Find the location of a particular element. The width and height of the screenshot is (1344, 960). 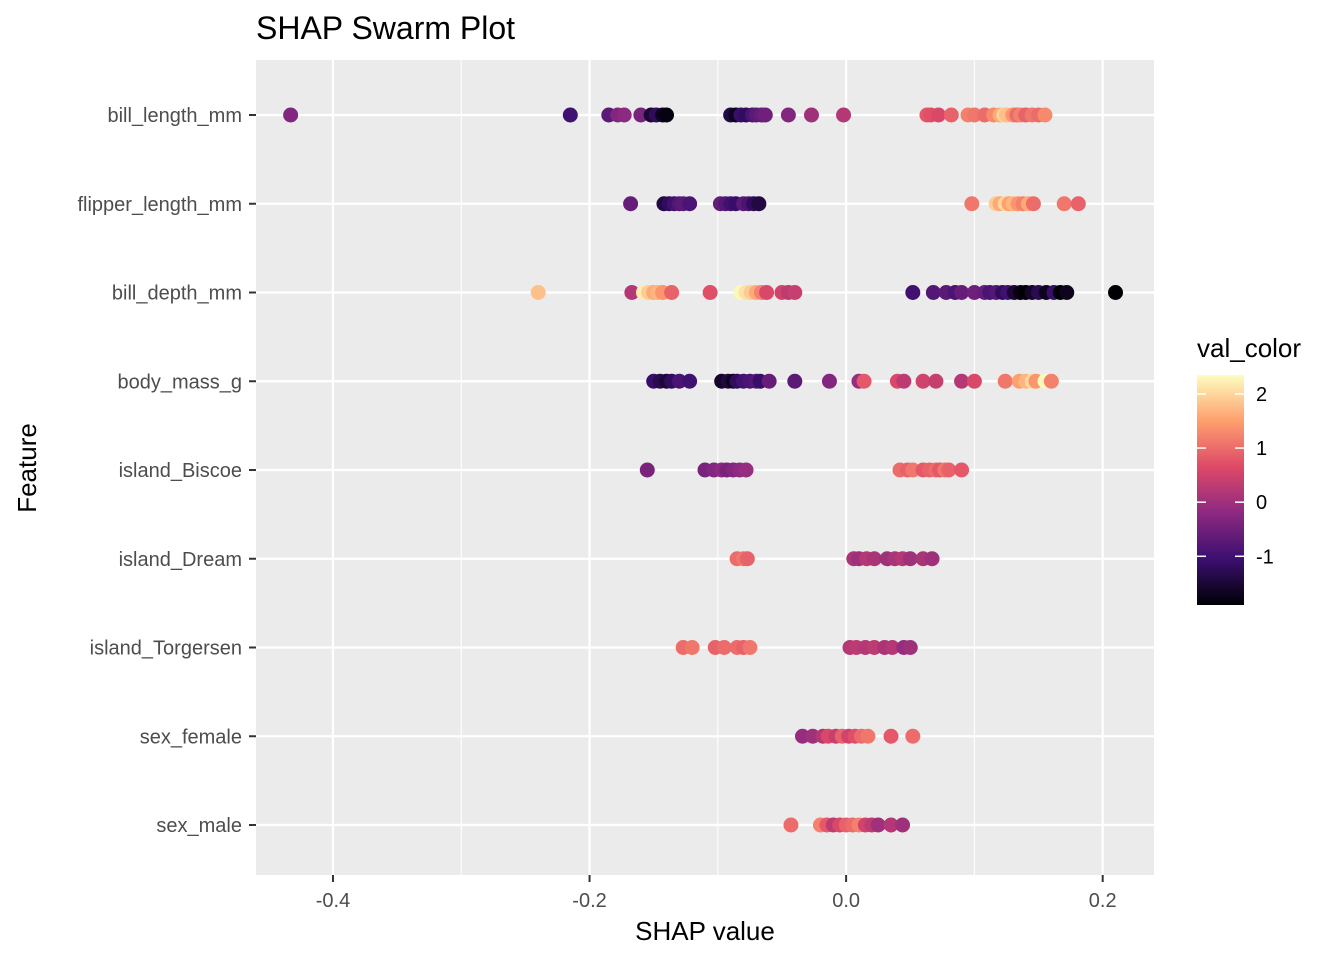

y-axis-title: Feature is located at coordinates (27, 468).